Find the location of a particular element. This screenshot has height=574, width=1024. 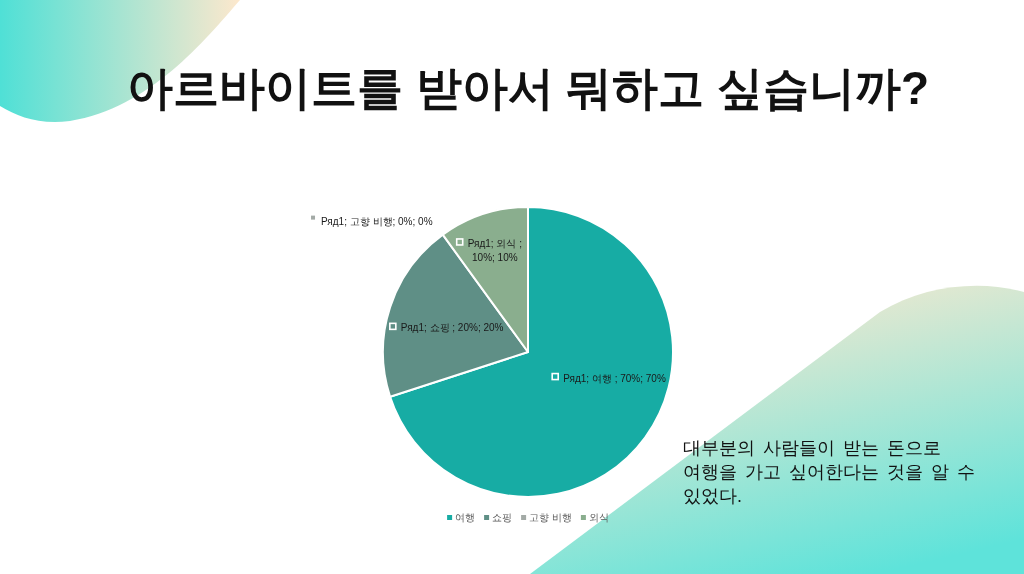

data-label: Ряд1; 외식 ; 10%; 10% is located at coordinates (494, 250).